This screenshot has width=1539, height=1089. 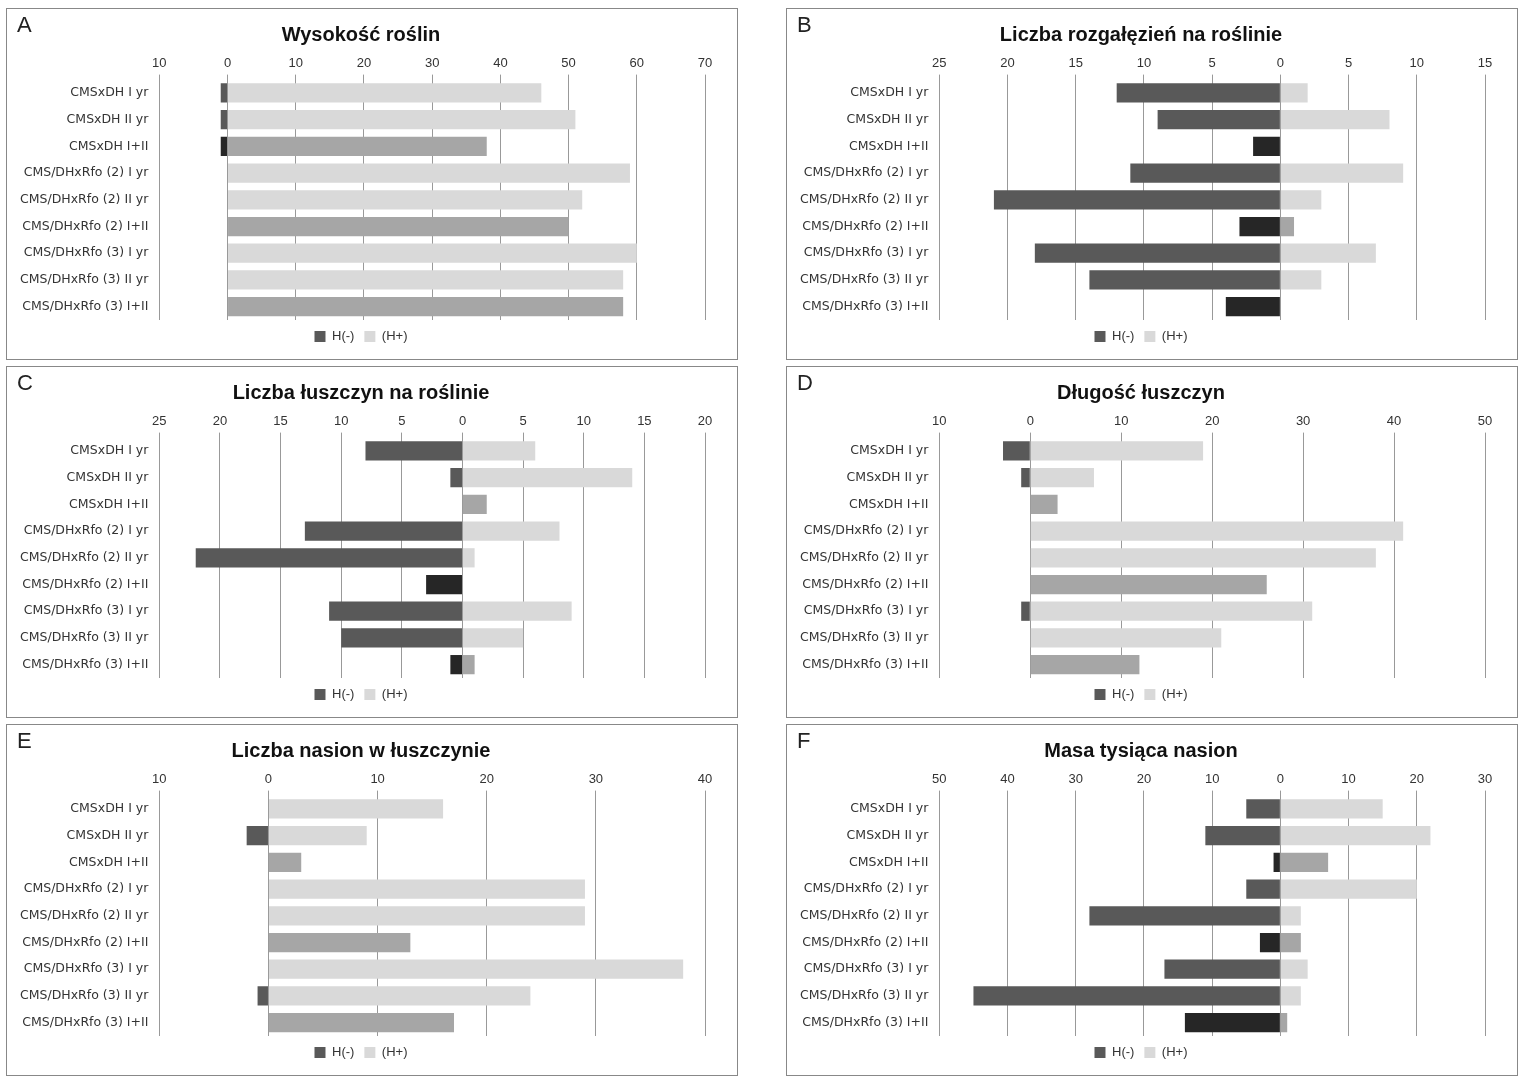 I want to click on text: A, so click(x=24, y=25).